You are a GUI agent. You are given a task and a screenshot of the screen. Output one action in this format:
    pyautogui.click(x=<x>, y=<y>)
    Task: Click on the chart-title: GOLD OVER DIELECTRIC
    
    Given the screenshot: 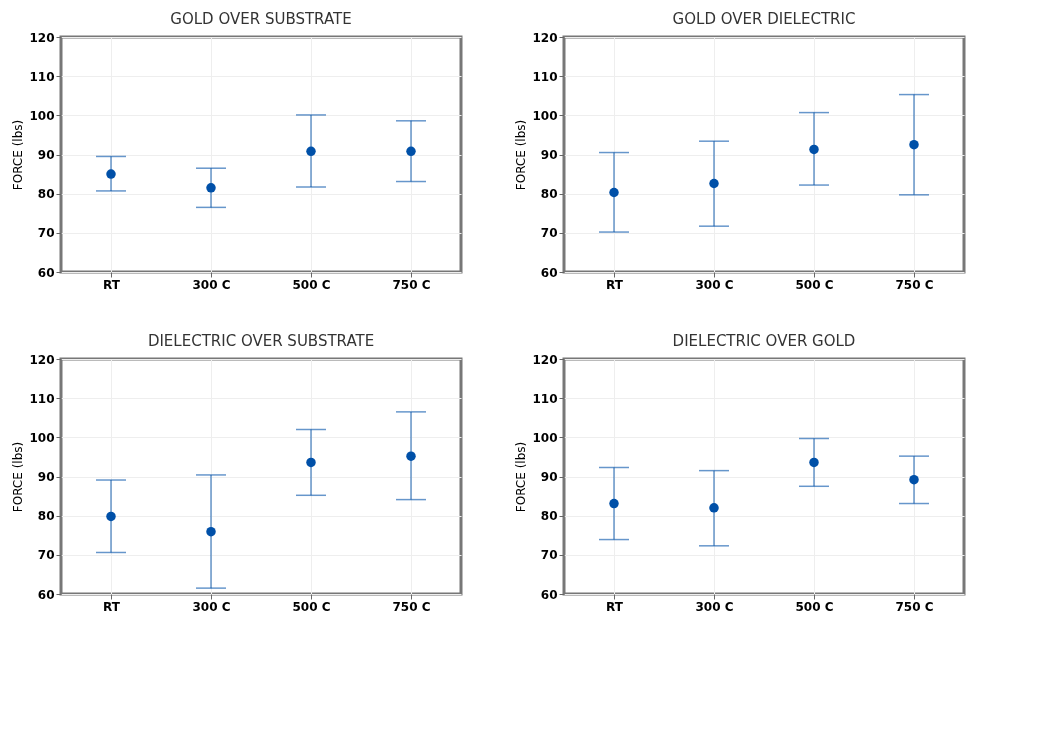 What is the action you would take?
    pyautogui.click(x=764, y=19)
    